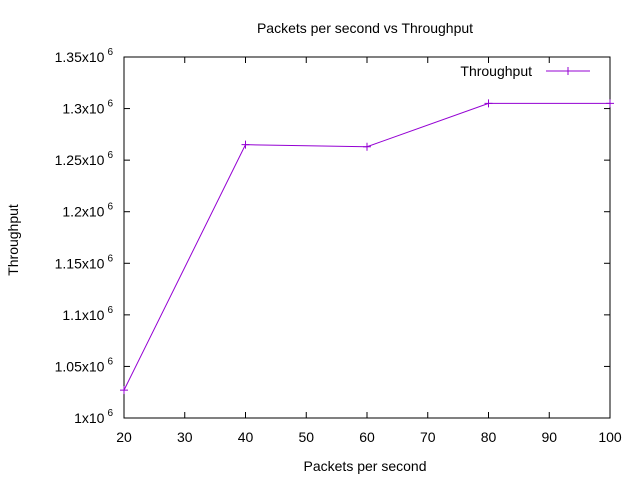 The height and width of the screenshot is (480, 640). I want to click on y-axis-label: Throughput, so click(13, 240).